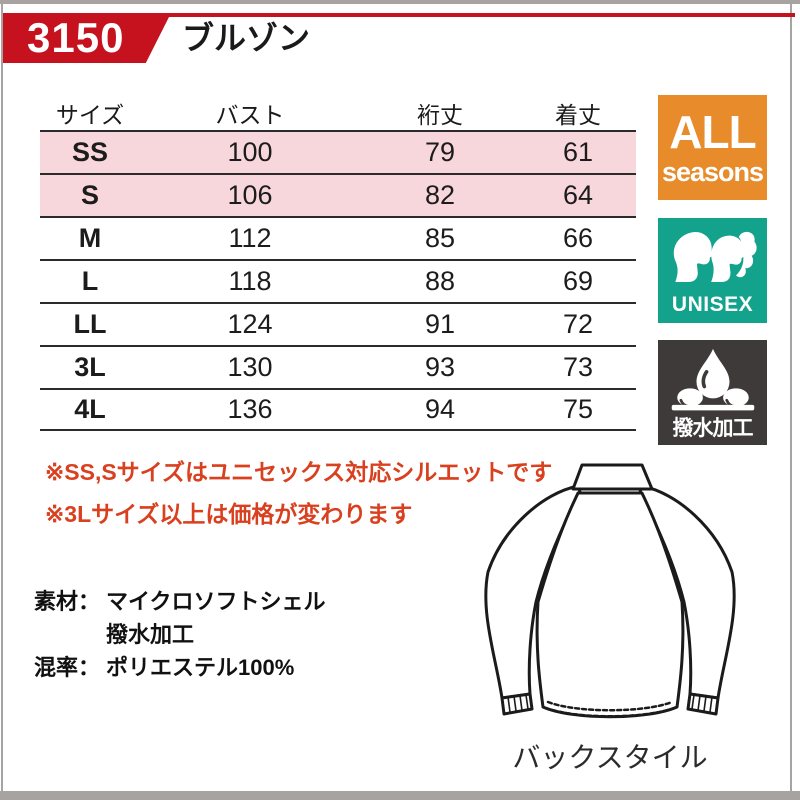  Describe the element at coordinates (90, 367) in the screenshot. I see `size-cell: 3L` at that location.